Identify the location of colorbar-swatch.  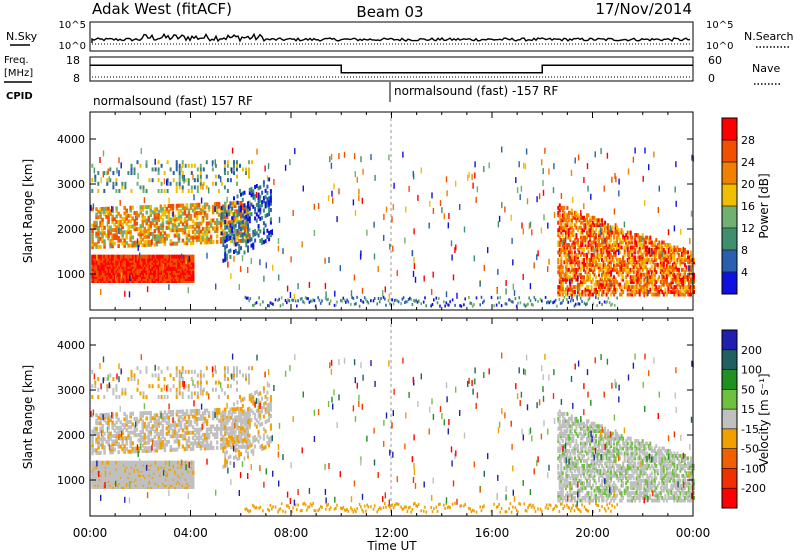
(729, 239).